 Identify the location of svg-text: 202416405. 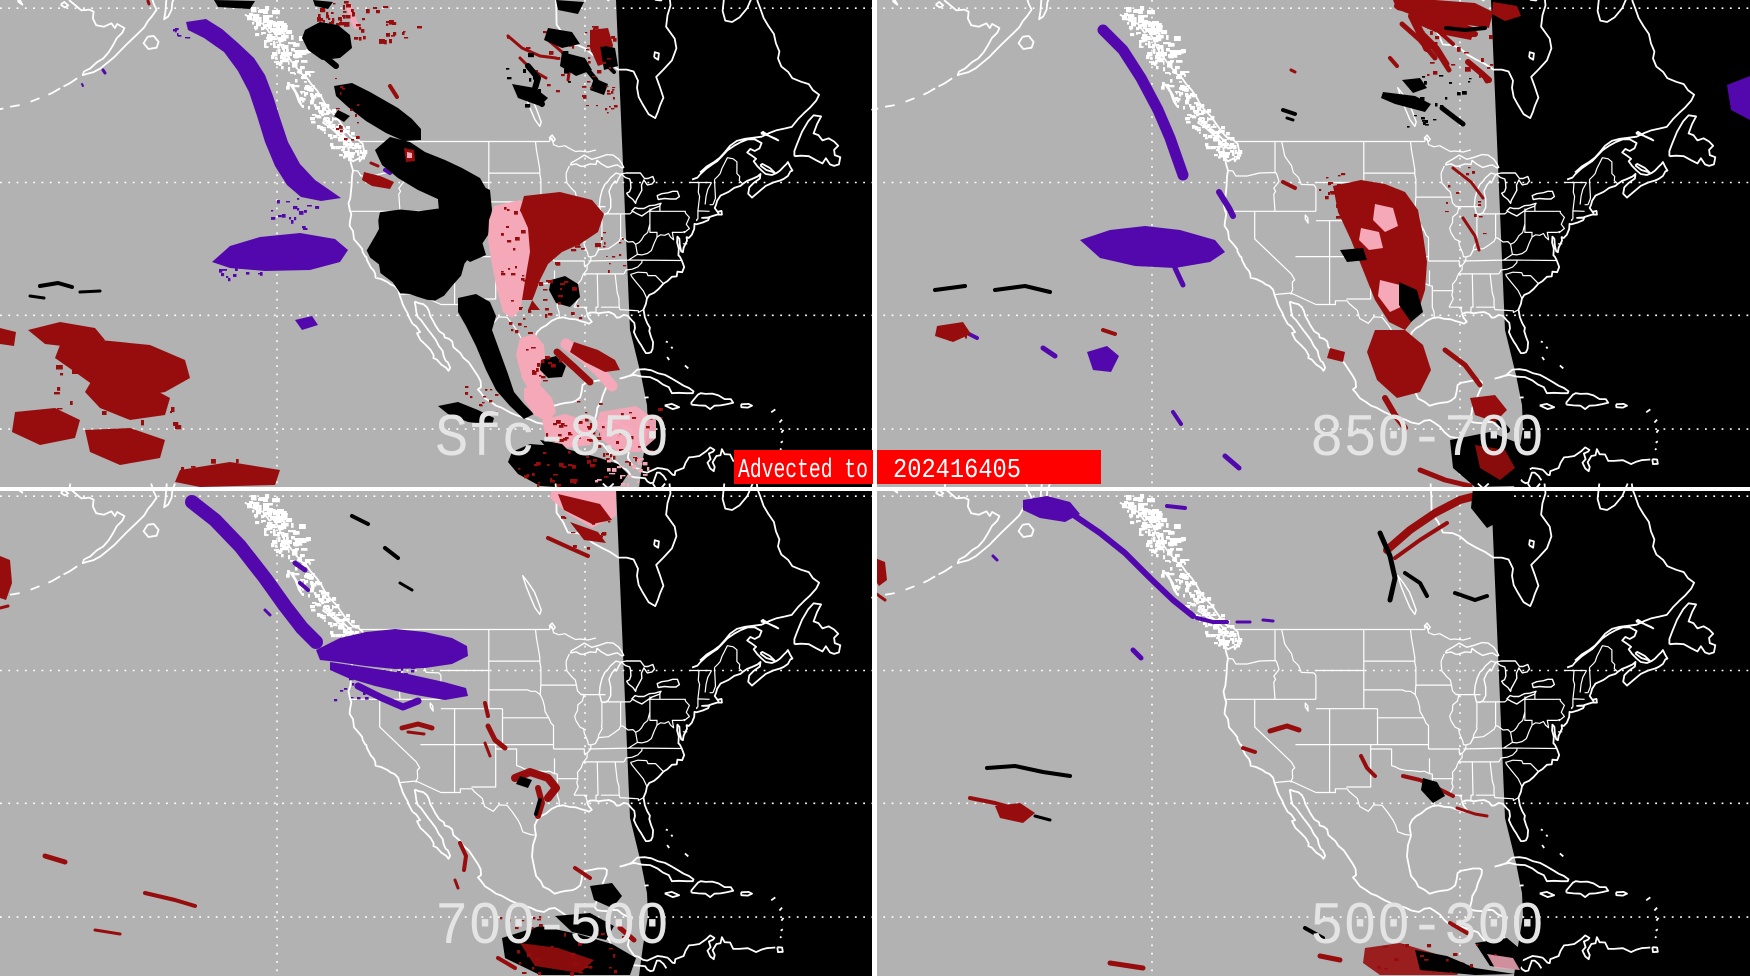
(957, 471).